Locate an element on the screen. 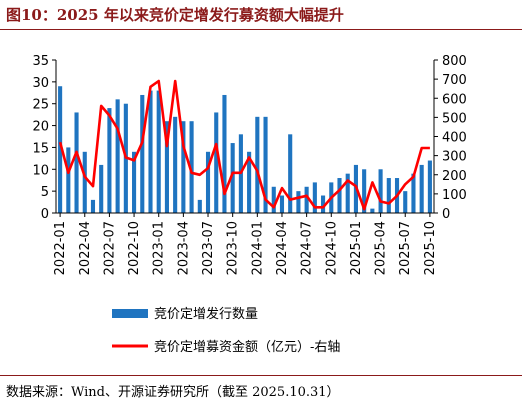 The width and height of the screenshot is (522, 406). right-tick-label: 300 is located at coordinates (454, 157).